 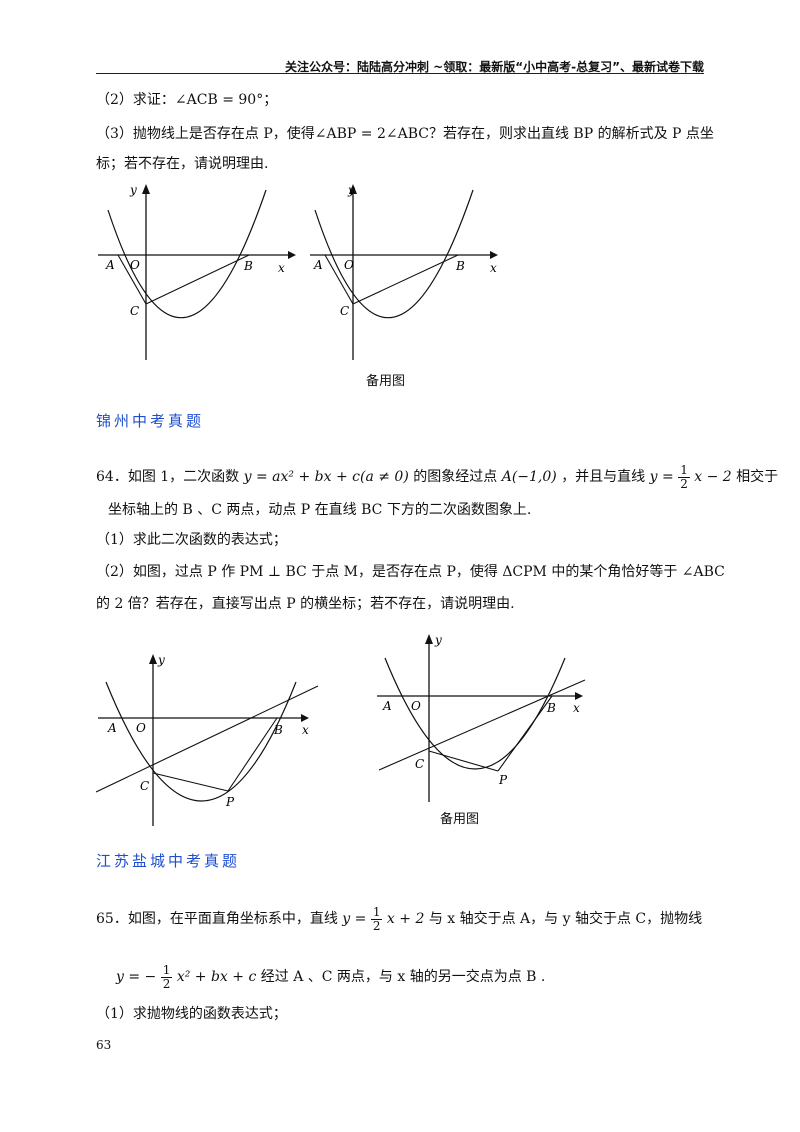 What do you see at coordinates (404, 271) in the screenshot?
I see `q63-figure-2: y x A O B C` at bounding box center [404, 271].